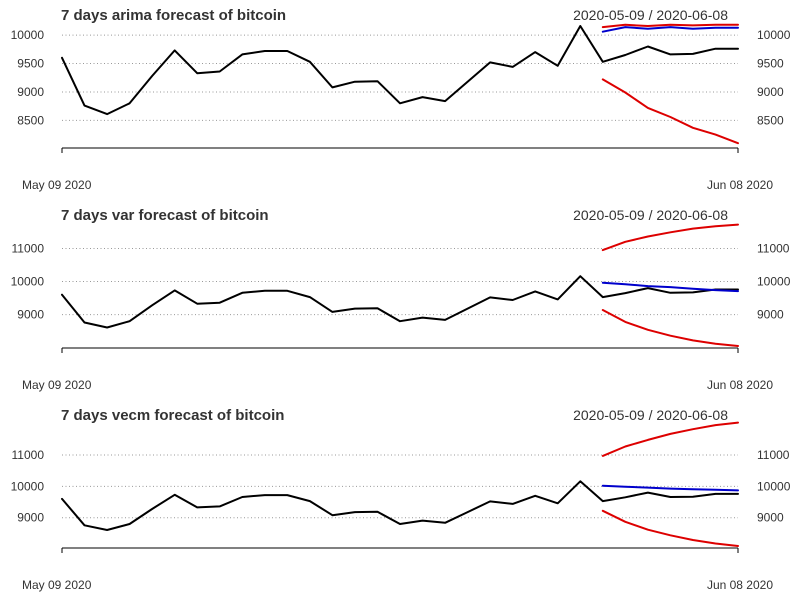 The width and height of the screenshot is (800, 605). I want to click on y-tick-label-right: 9500, so click(770, 64).